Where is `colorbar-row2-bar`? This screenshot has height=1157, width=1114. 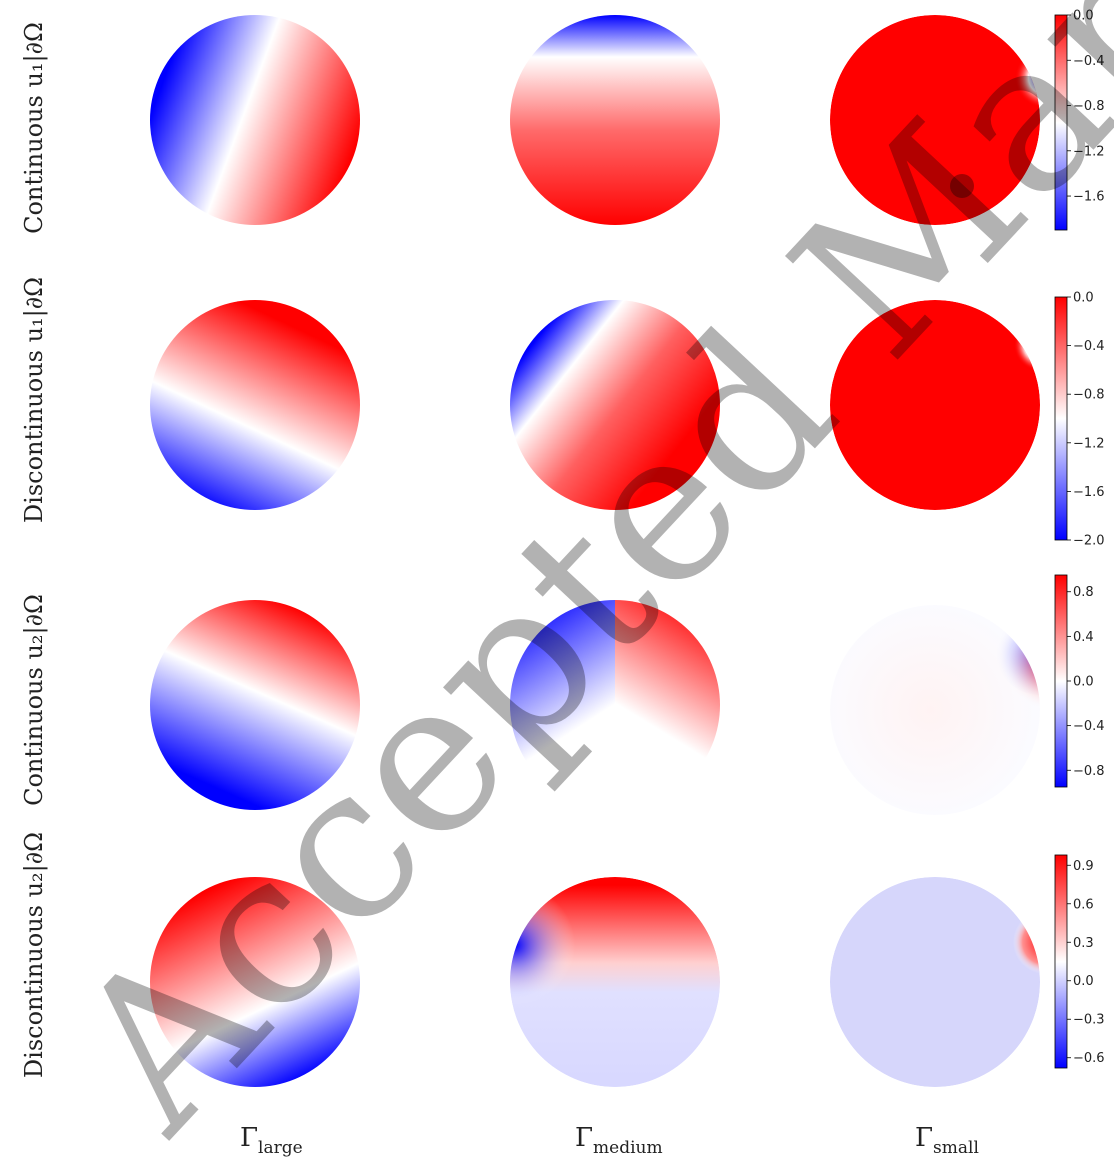 colorbar-row2-bar is located at coordinates (1061, 418).